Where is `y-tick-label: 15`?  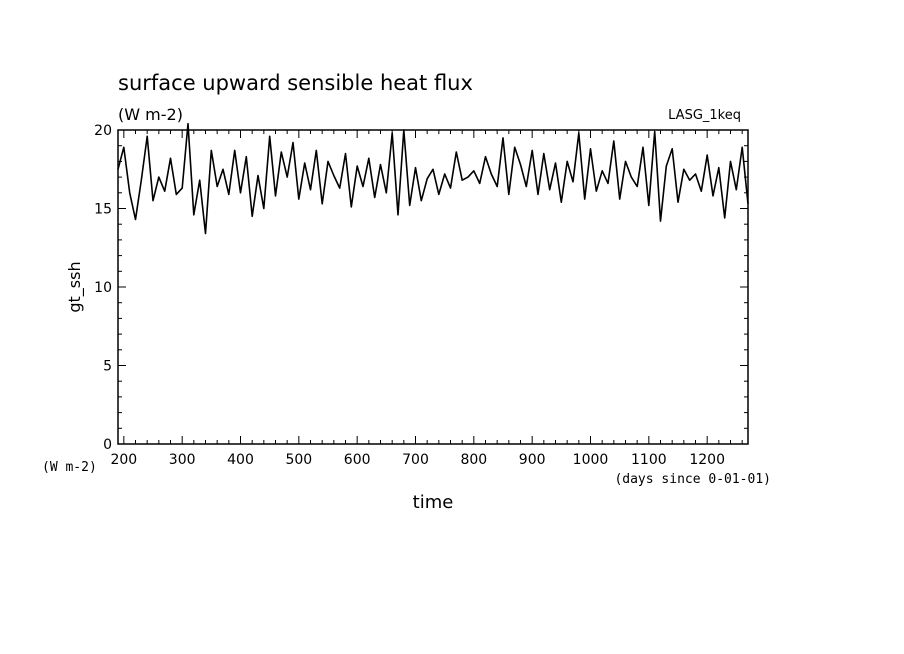
y-tick-label: 15 is located at coordinates (103, 210).